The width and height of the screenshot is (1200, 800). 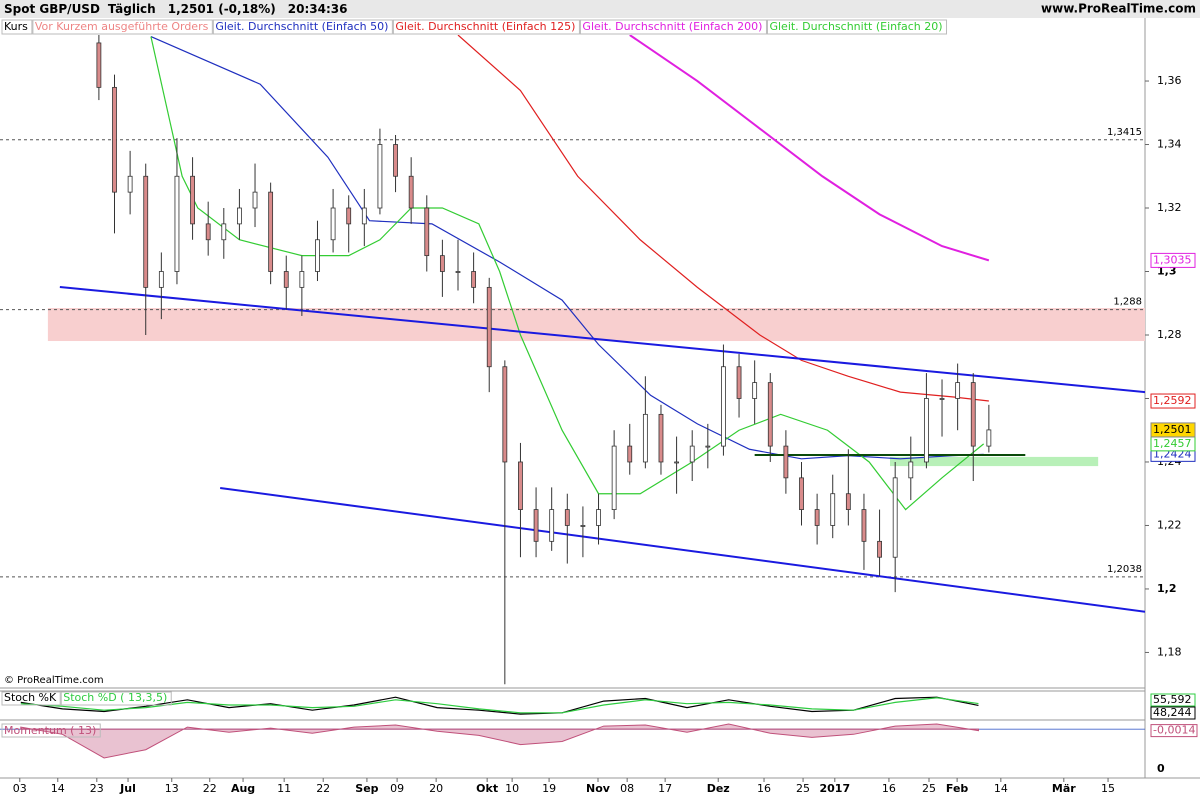 I want to click on value-box-label: 1,2592, so click(x=1172, y=400).